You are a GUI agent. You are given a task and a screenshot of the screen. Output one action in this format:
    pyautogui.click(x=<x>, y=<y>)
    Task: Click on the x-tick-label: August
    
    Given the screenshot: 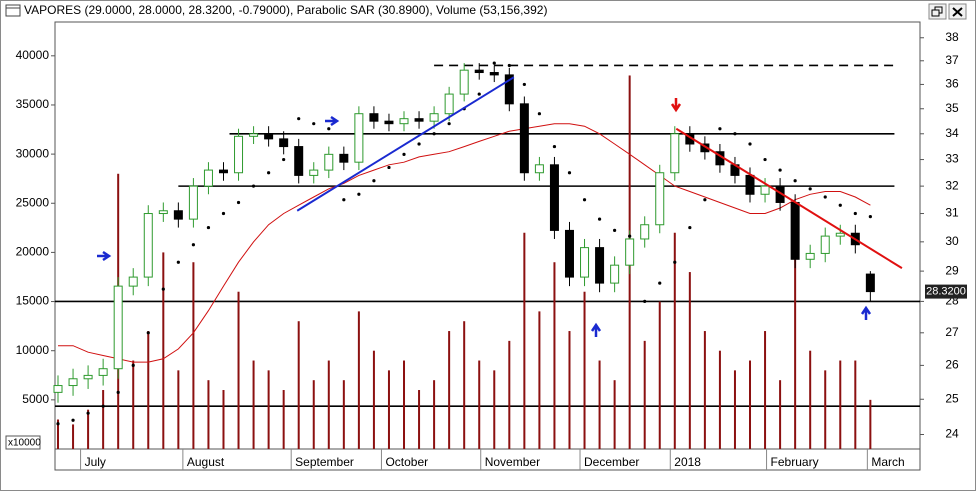 What is the action you would take?
    pyautogui.click(x=206, y=462)
    